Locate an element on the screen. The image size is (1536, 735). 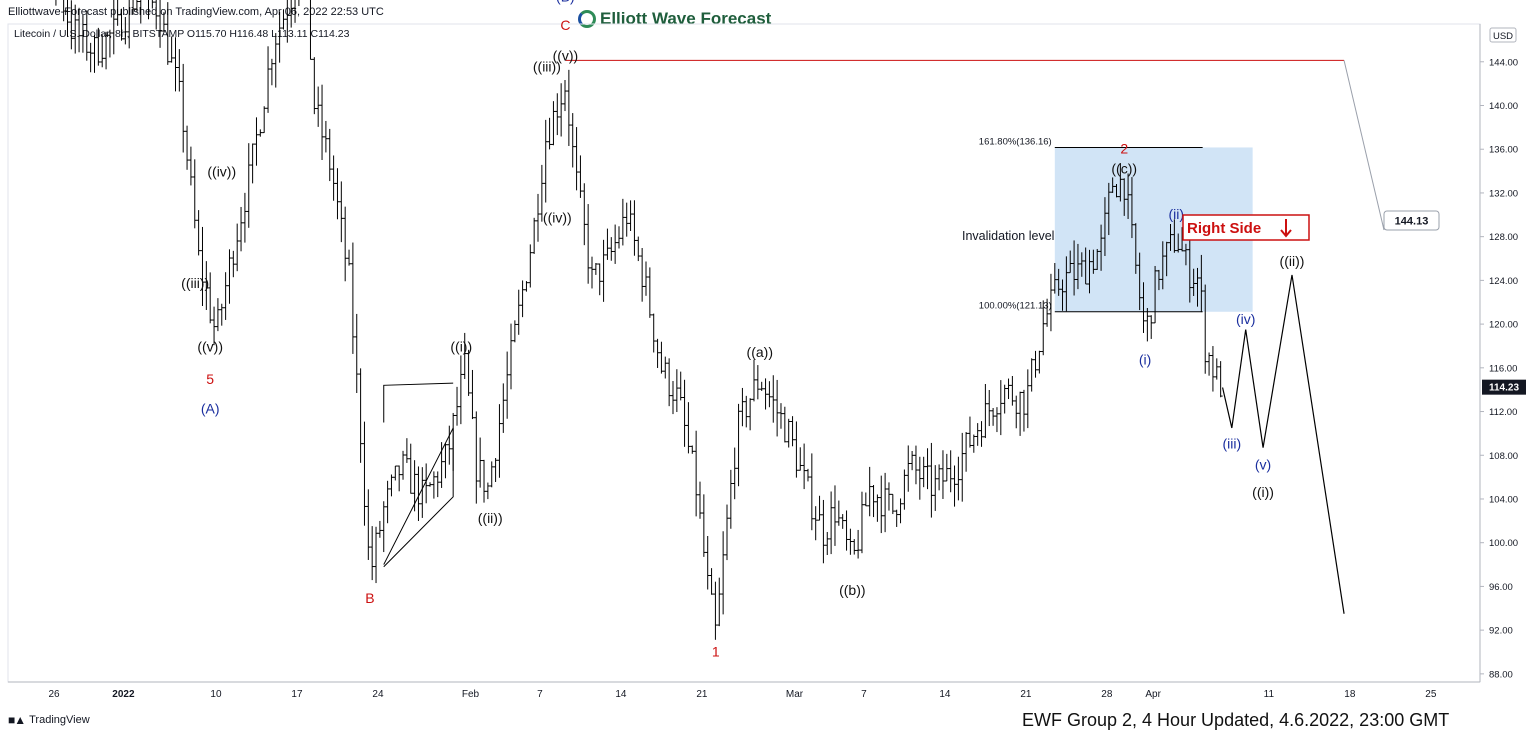
x-tick-label: 10 is located at coordinates (216, 694).